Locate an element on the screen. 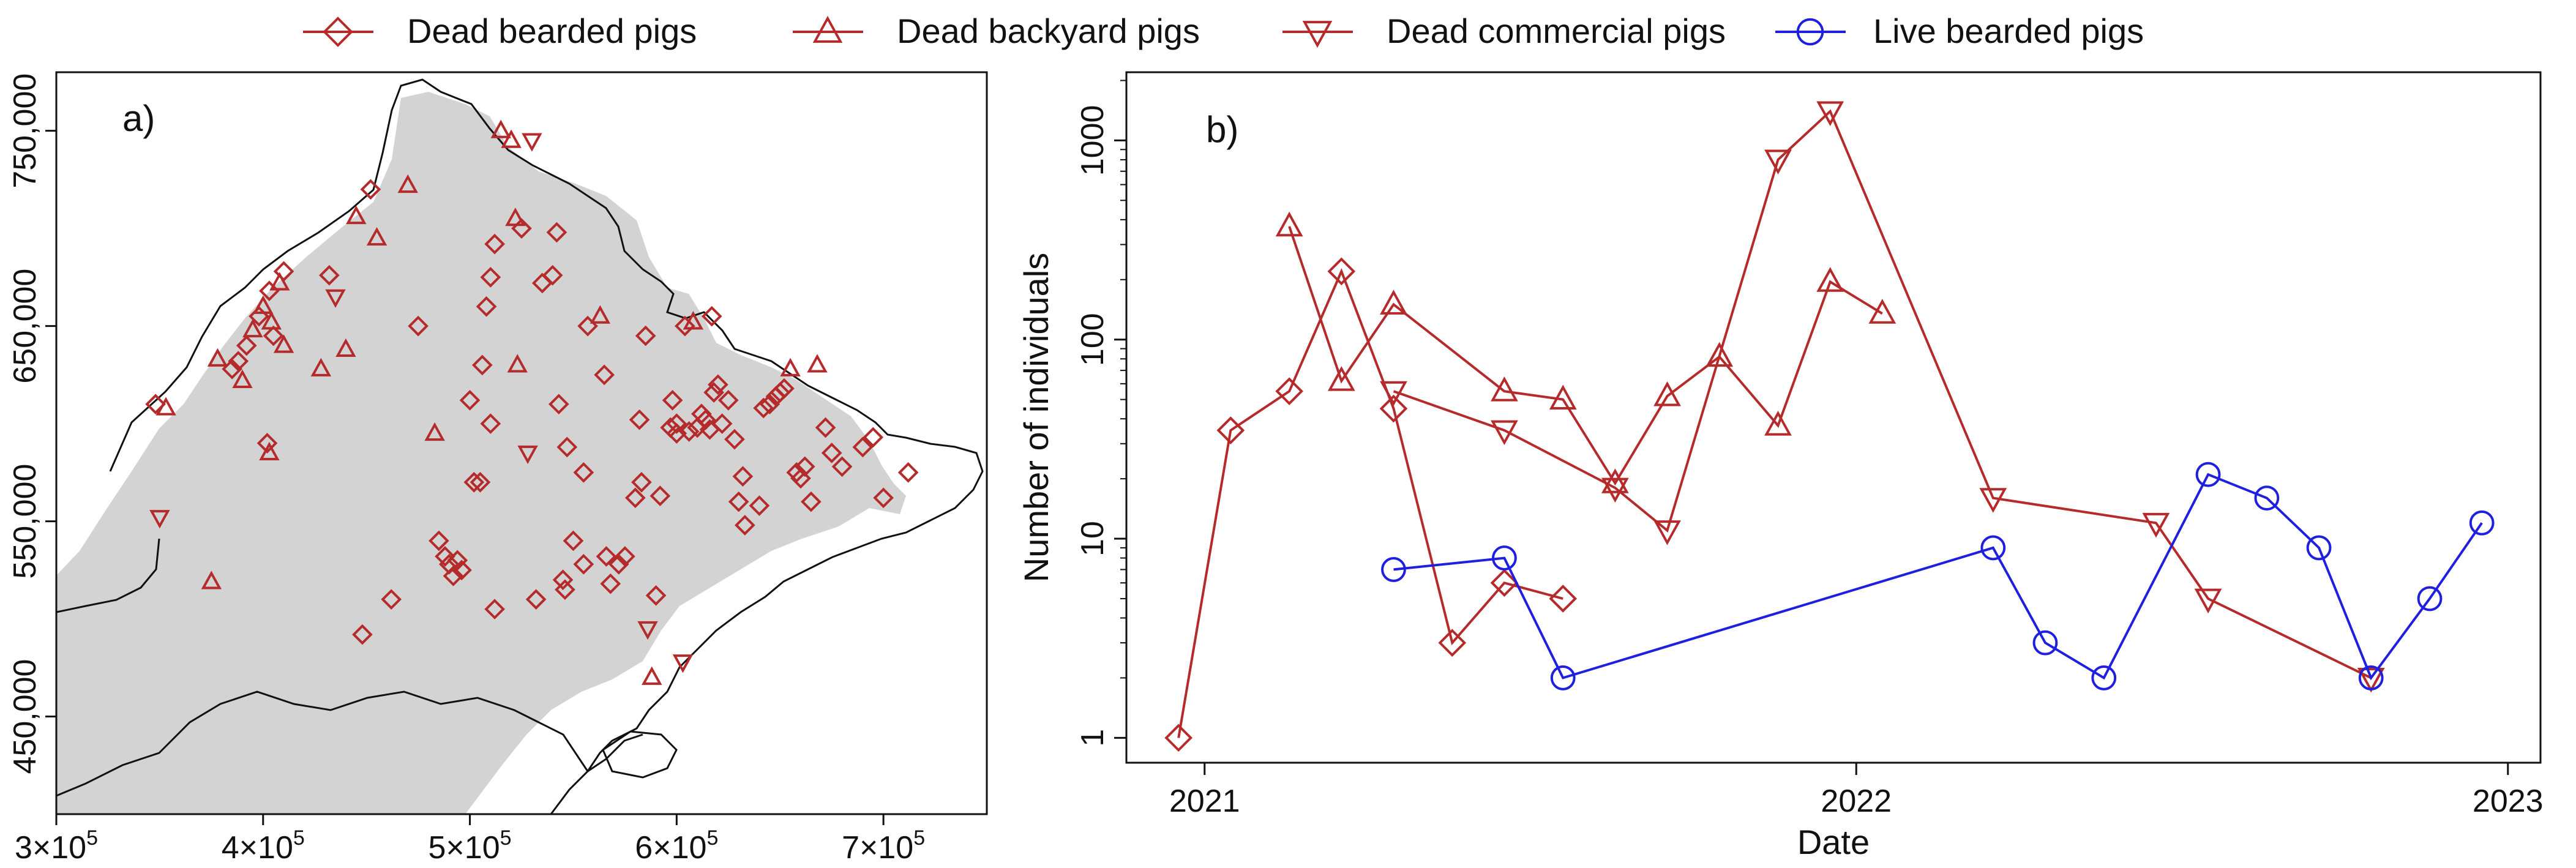 Image resolution: width=2576 pixels, height=868 pixels. legend-item-dead-bearded: Dead bearded pigs is located at coordinates (500, 31).